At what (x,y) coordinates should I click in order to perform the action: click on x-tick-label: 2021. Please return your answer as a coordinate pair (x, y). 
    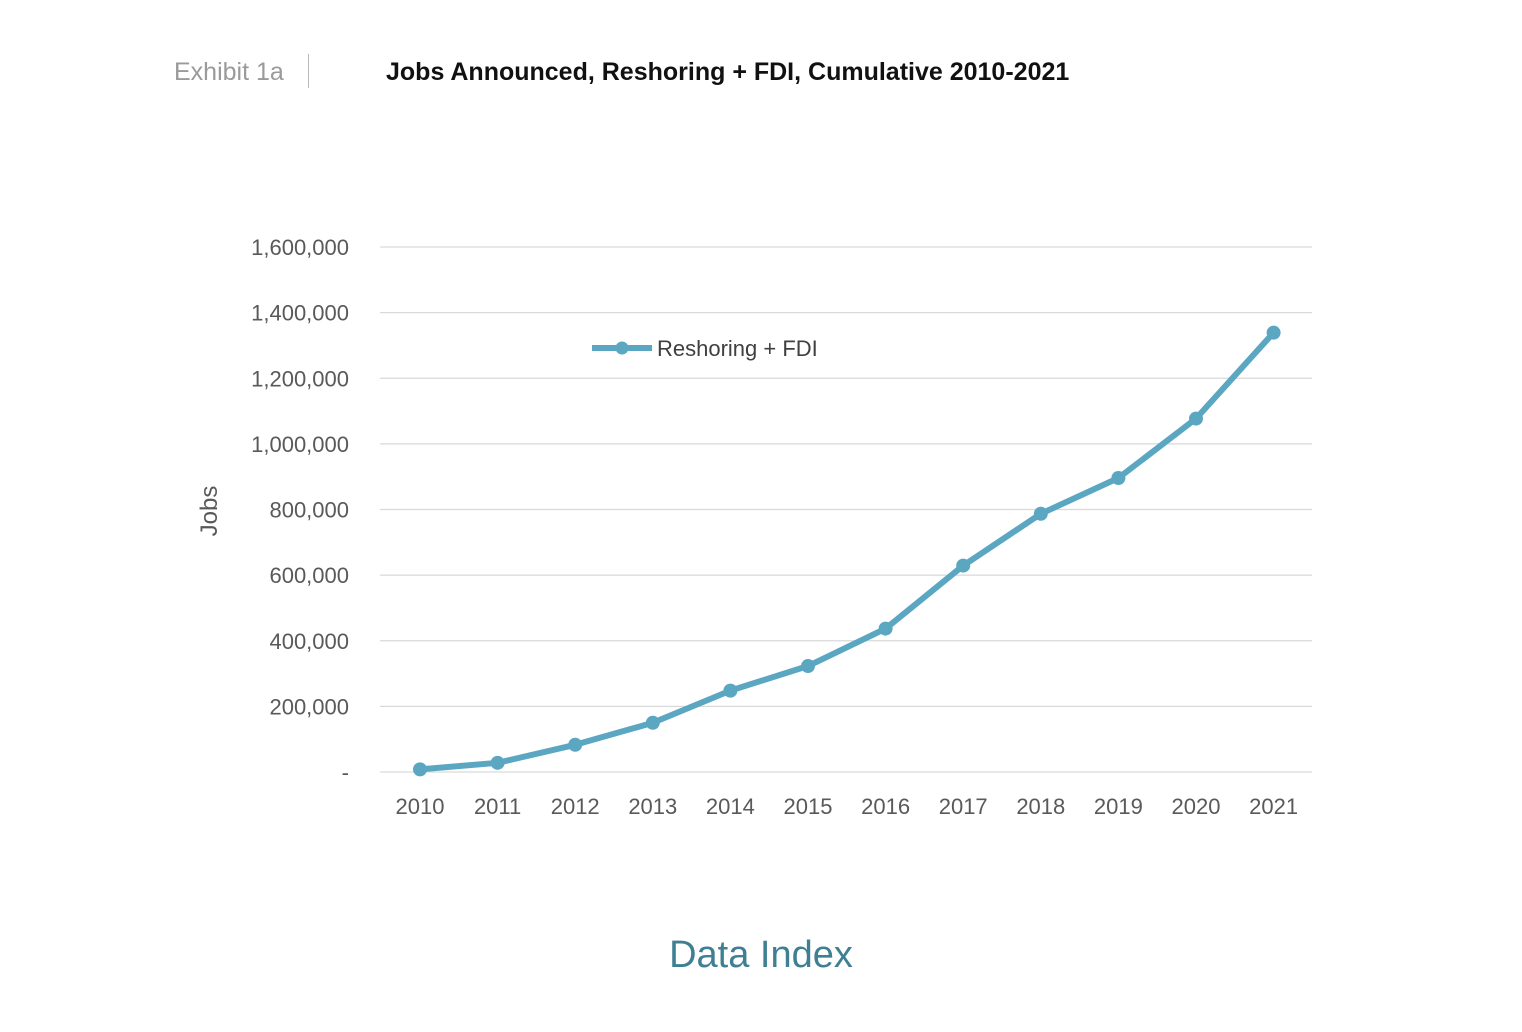
    Looking at the image, I should click on (1273, 806).